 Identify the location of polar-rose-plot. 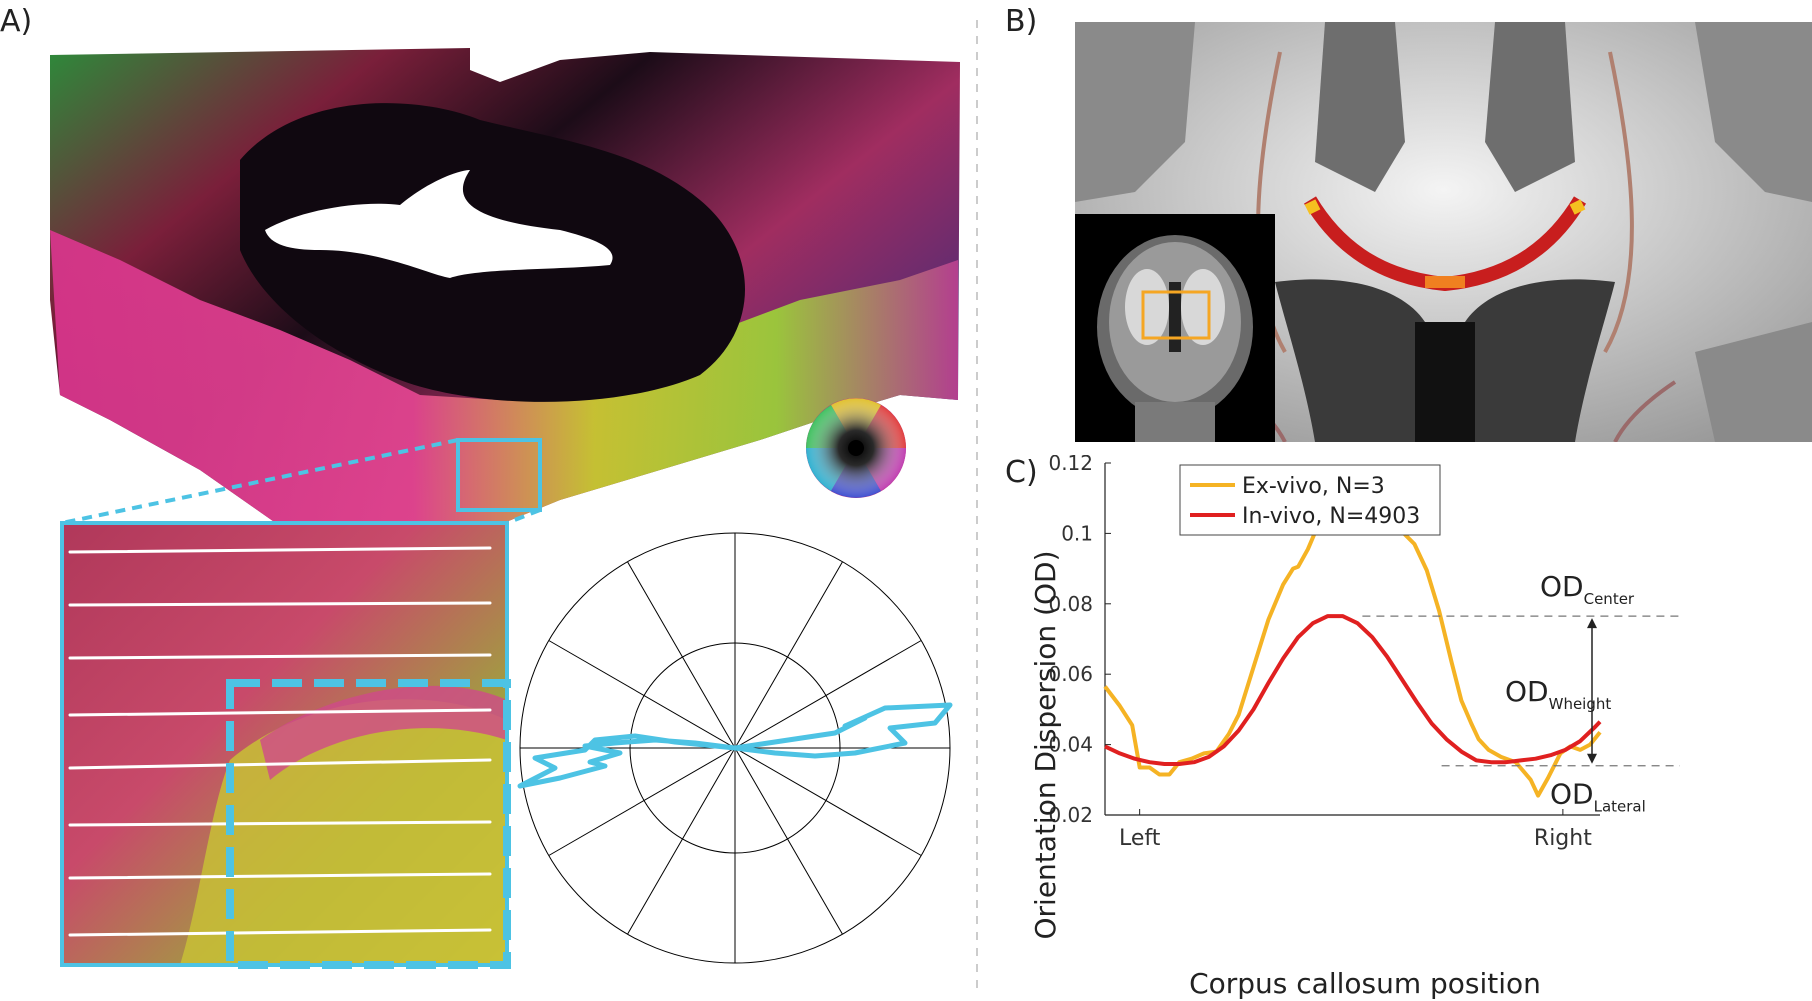
(735, 748).